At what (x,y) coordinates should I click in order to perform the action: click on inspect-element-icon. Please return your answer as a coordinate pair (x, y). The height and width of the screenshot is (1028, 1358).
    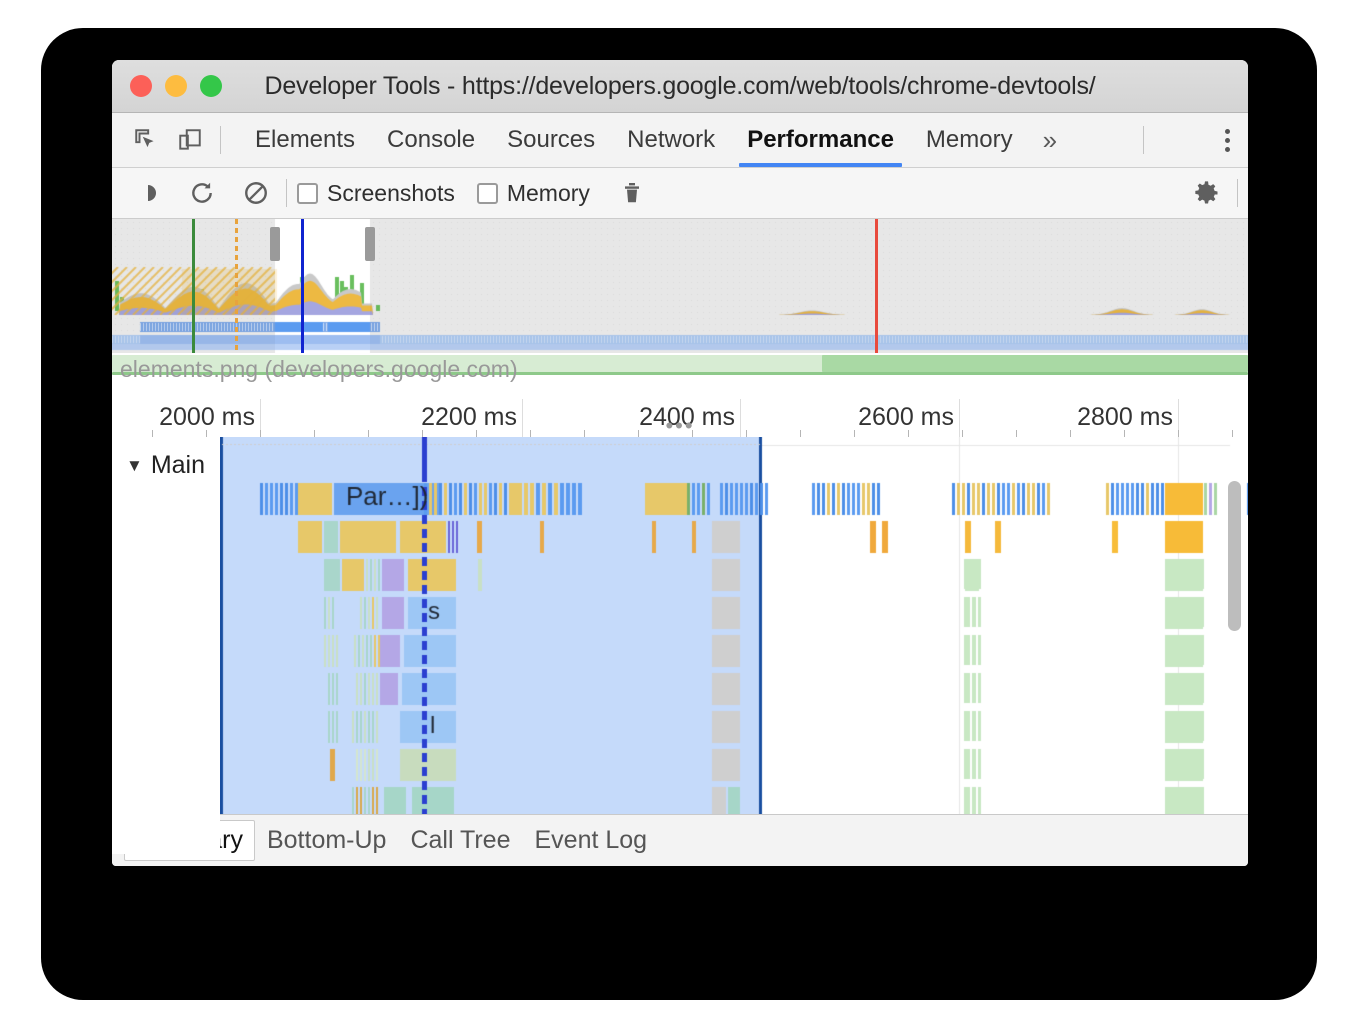
    Looking at the image, I should click on (146, 140).